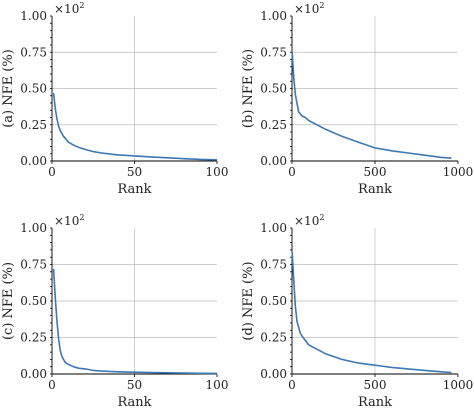 The image size is (474, 408). Describe the element at coordinates (248, 88) in the screenshot. I see `y-axis-label: (b) NFE (%)` at that location.